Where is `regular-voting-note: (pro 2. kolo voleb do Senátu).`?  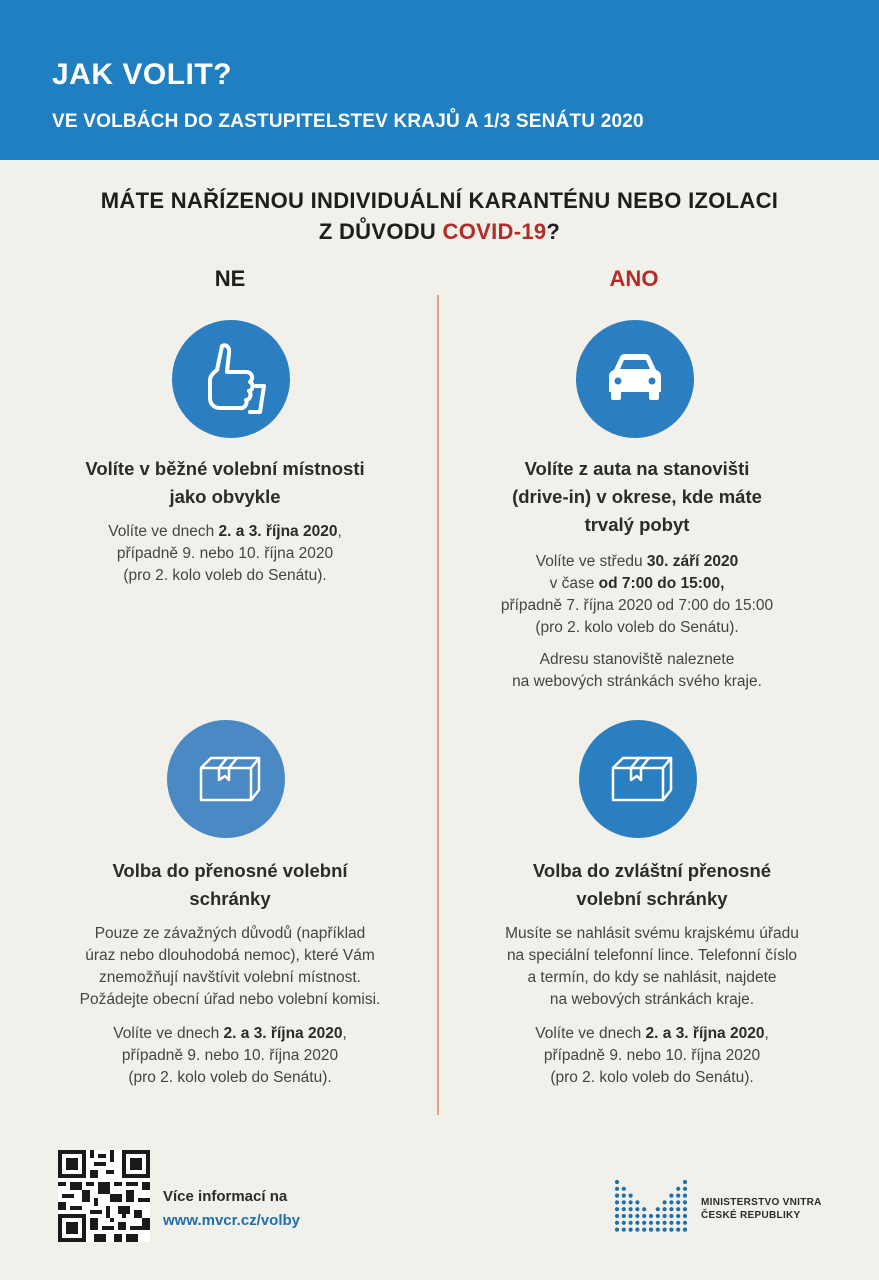
regular-voting-note: (pro 2. kolo voleb do Senátu). is located at coordinates (225, 575).